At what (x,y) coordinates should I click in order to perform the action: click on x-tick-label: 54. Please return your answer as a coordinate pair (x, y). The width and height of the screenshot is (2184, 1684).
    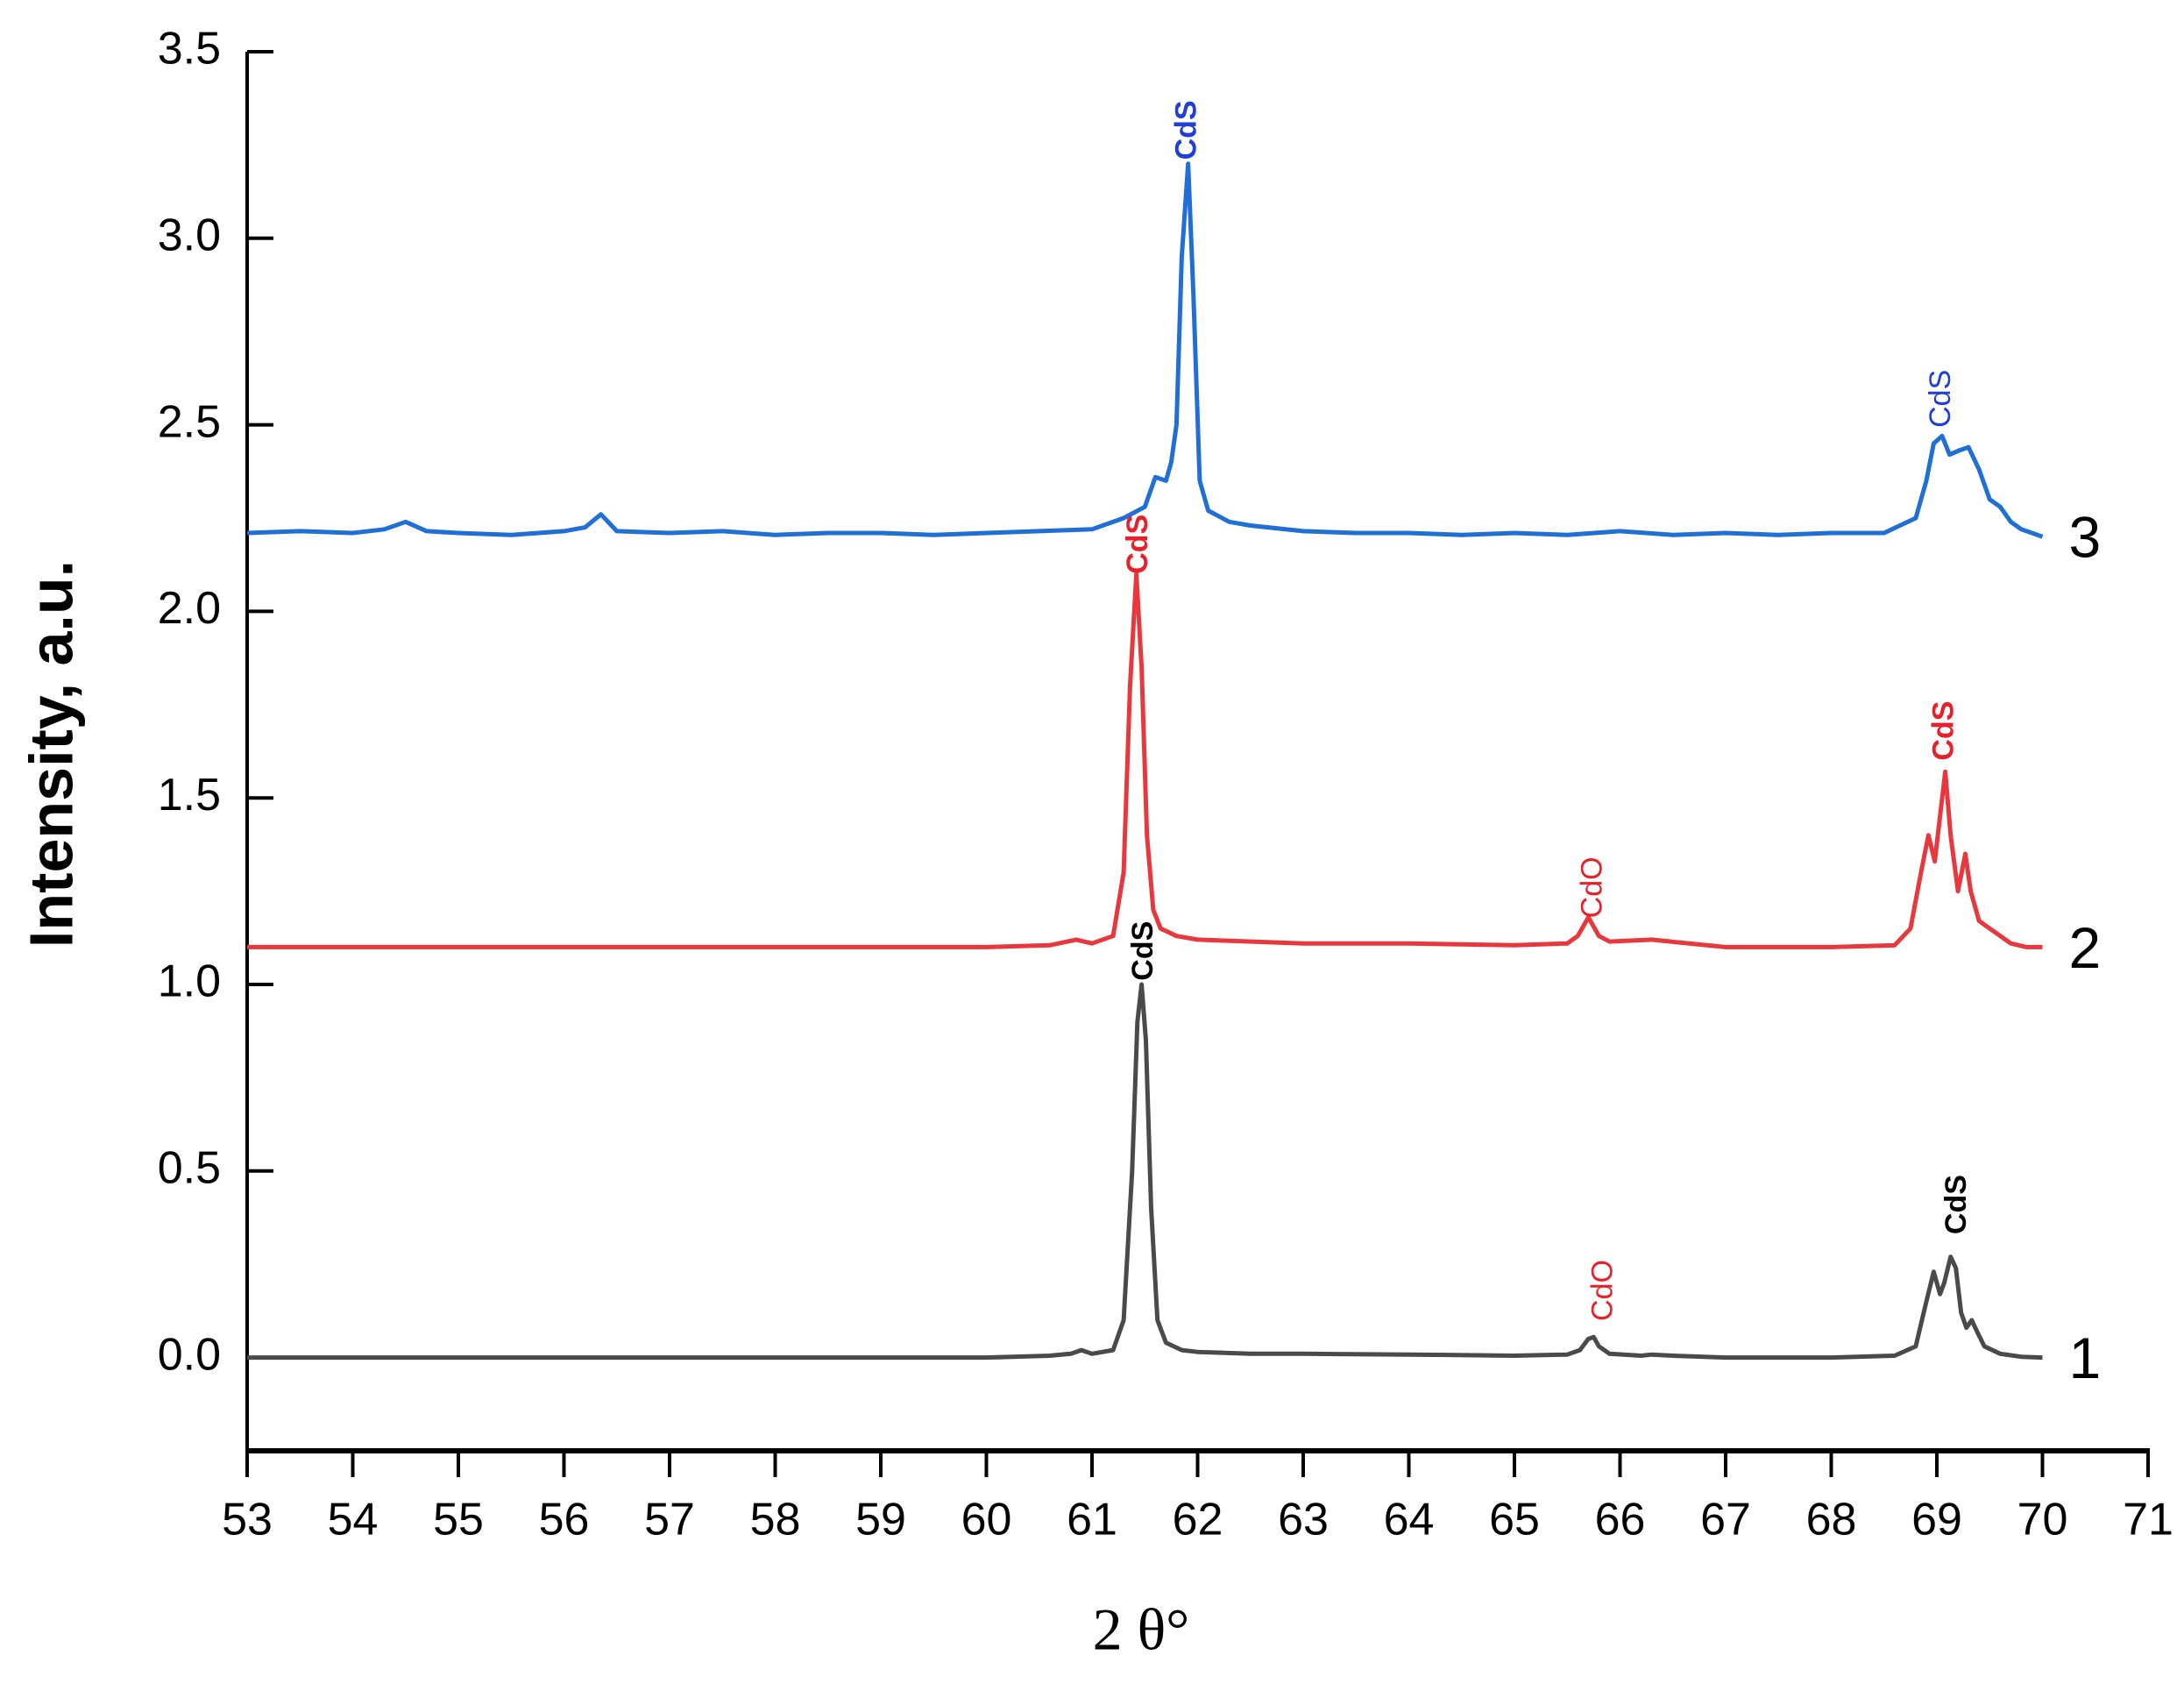
    Looking at the image, I should click on (353, 1520).